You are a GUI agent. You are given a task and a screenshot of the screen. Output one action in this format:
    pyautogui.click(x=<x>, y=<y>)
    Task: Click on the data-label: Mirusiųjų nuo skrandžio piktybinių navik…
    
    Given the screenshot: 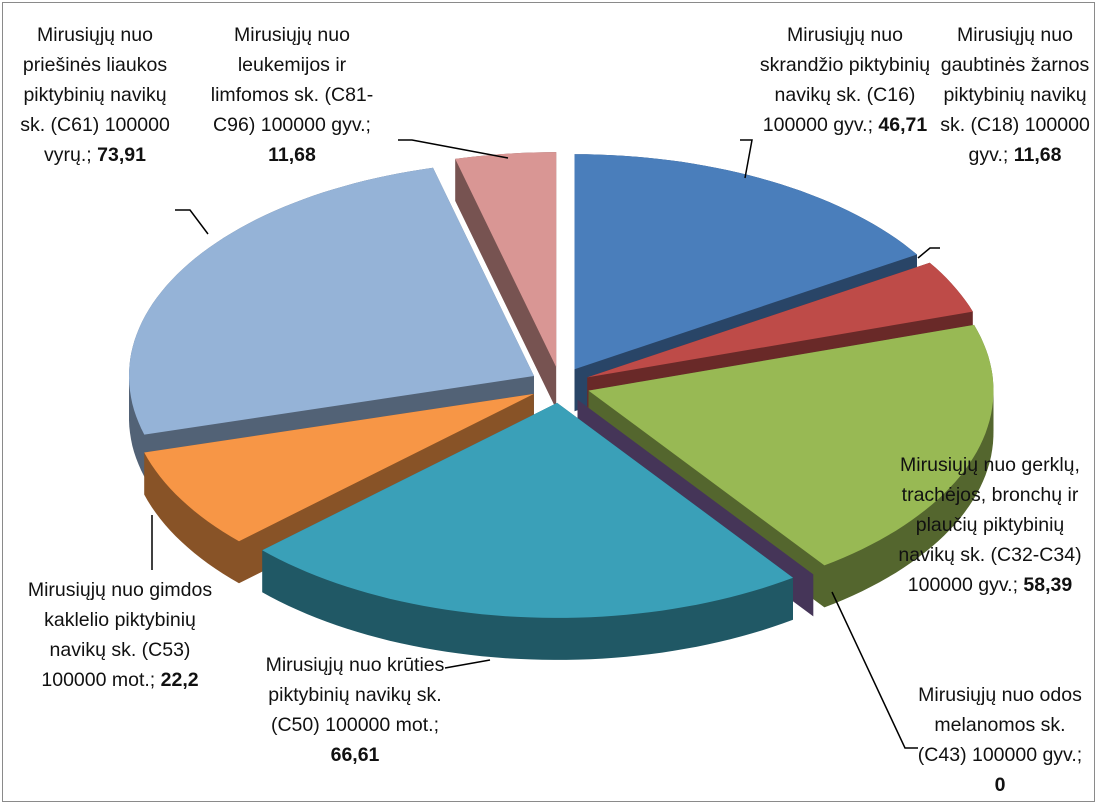 What is the action you would take?
    pyautogui.click(x=845, y=80)
    